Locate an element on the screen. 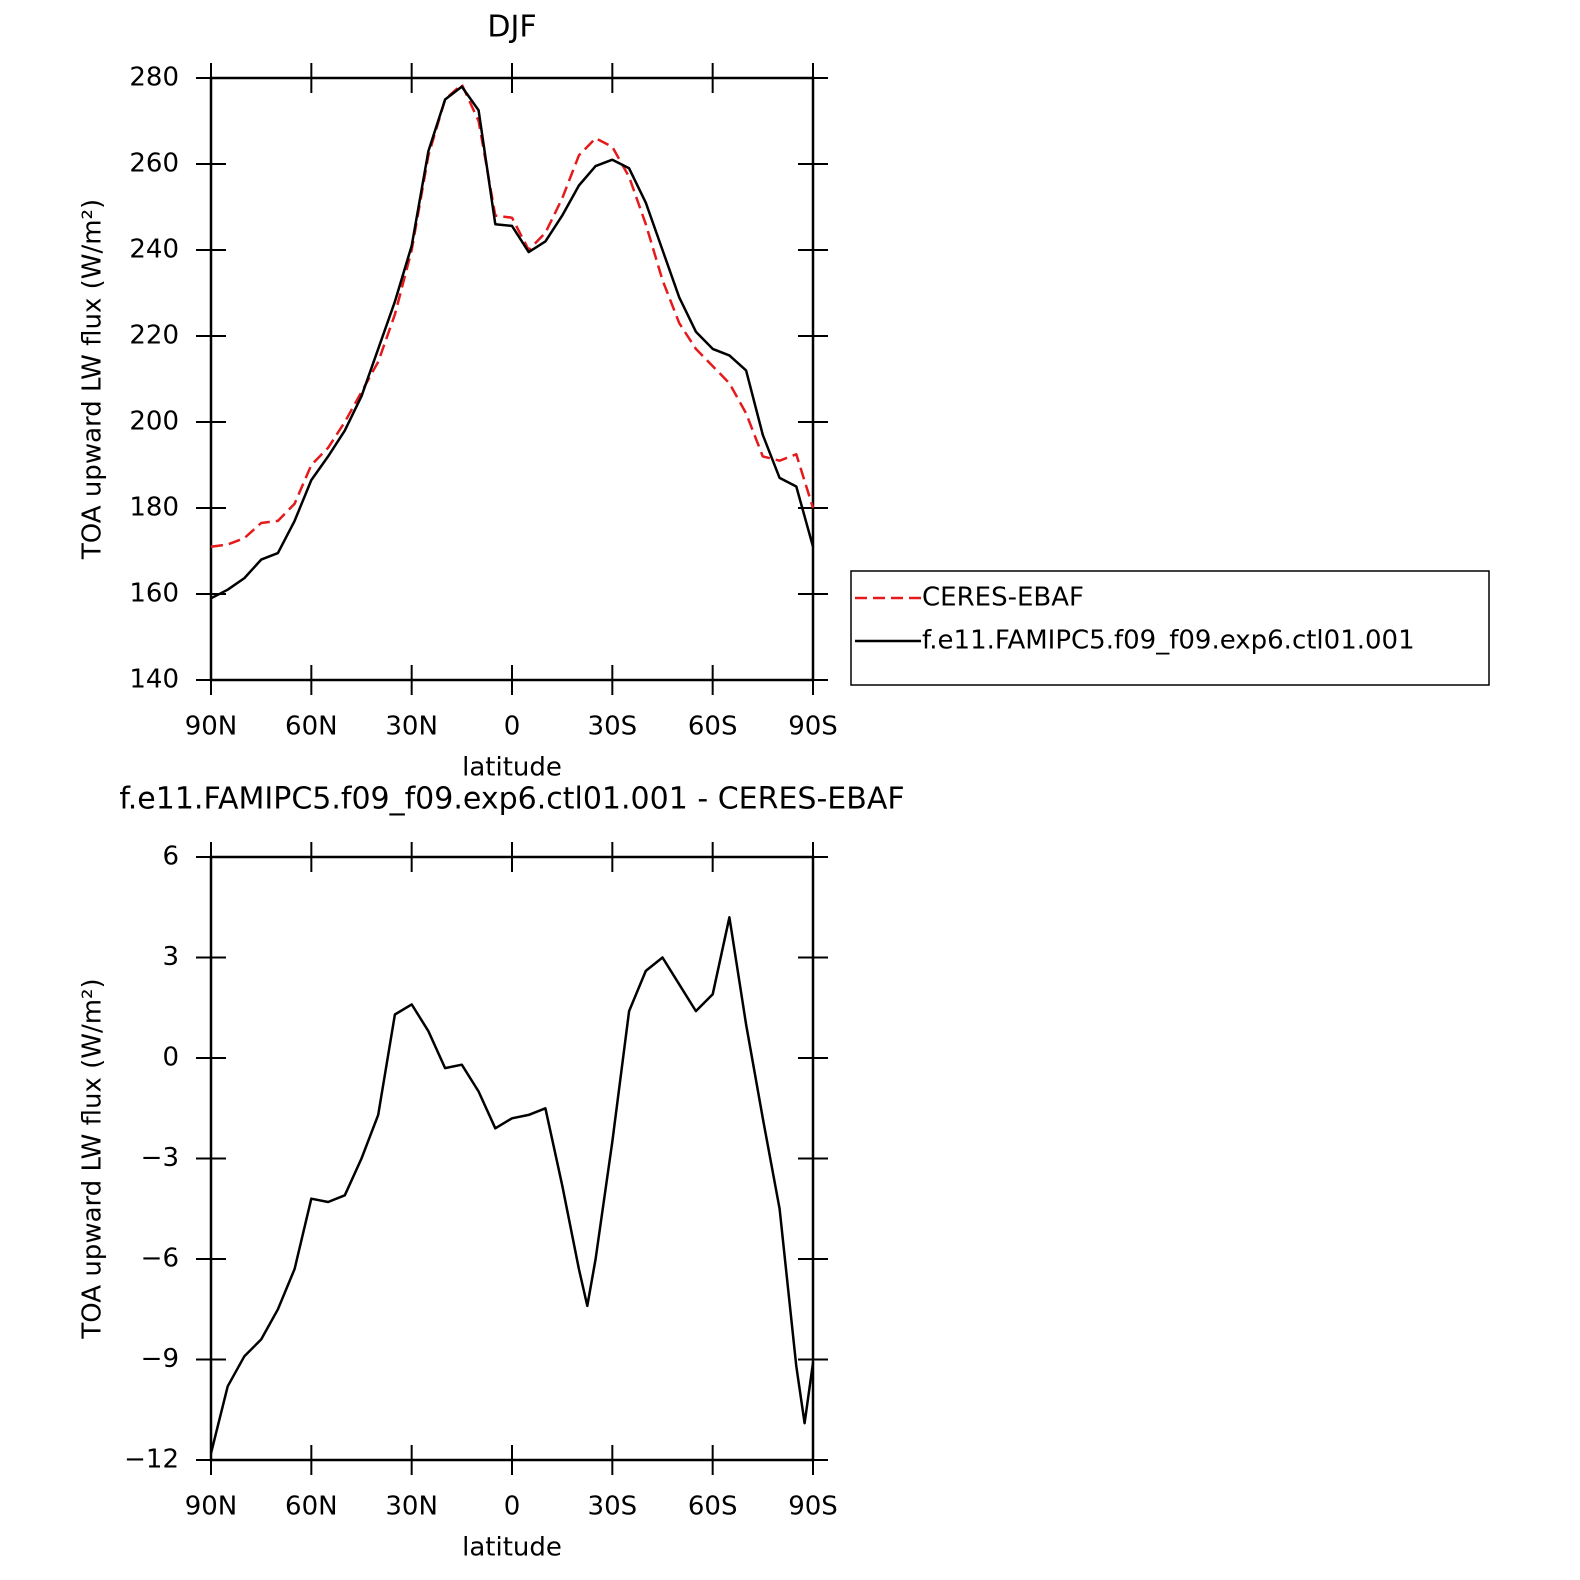 The image size is (1580, 1580). y-tick-label: 140 is located at coordinates (154, 680).